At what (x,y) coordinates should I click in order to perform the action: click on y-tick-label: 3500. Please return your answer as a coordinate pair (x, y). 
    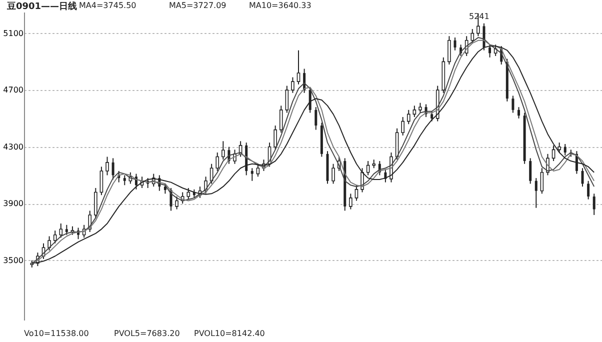
    Looking at the image, I should click on (13, 260).